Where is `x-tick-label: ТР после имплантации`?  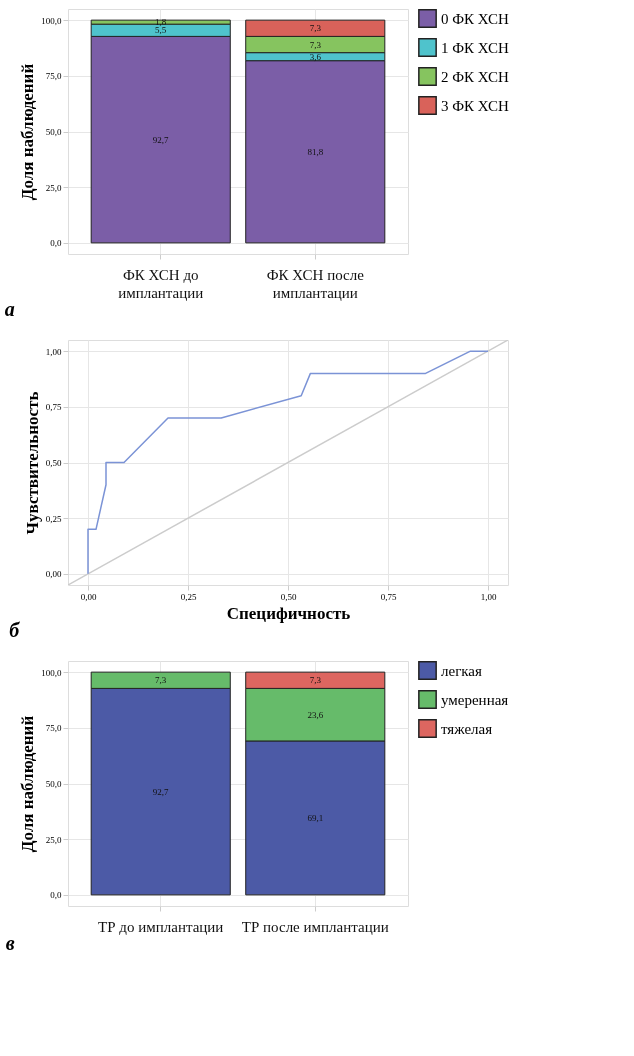 x-tick-label: ТР после имплантации is located at coordinates (315, 926).